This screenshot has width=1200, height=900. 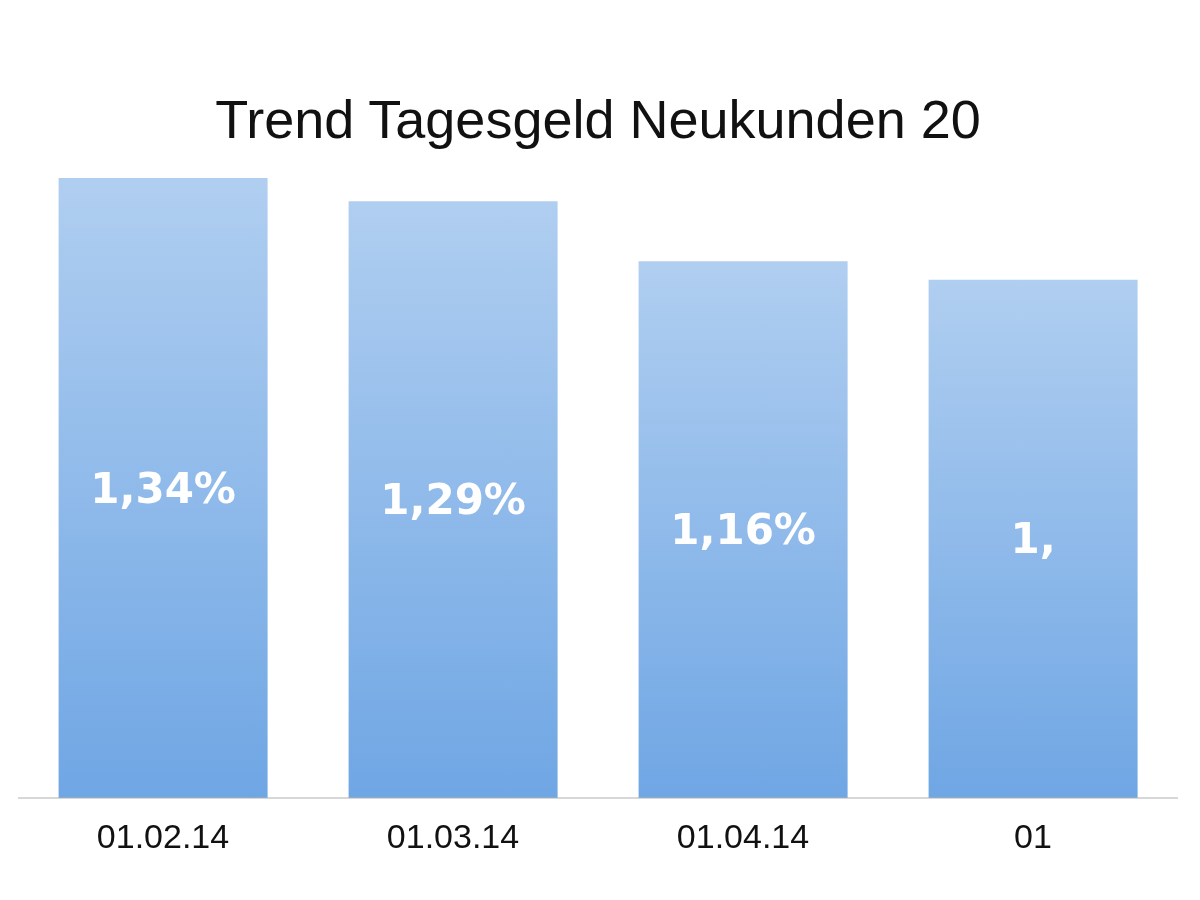 I want to click on data-label: 1,16%, so click(x=743, y=530).